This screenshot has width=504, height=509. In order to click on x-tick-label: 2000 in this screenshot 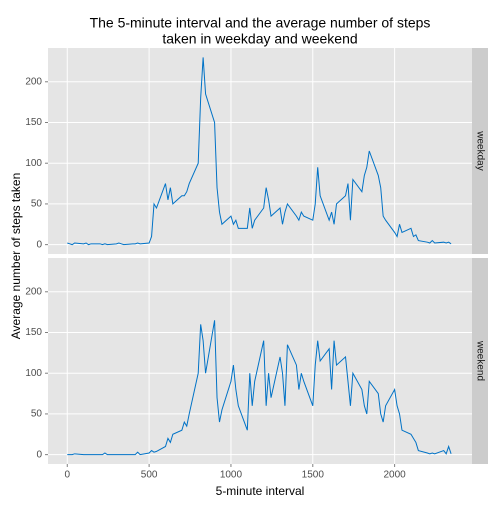, I will do `click(394, 475)`.